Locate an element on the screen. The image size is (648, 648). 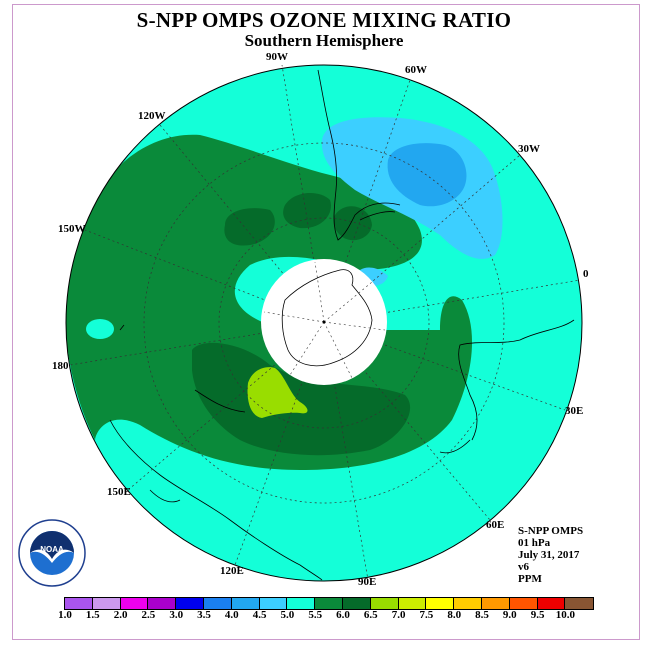
south-pole is located at coordinates (324, 322).